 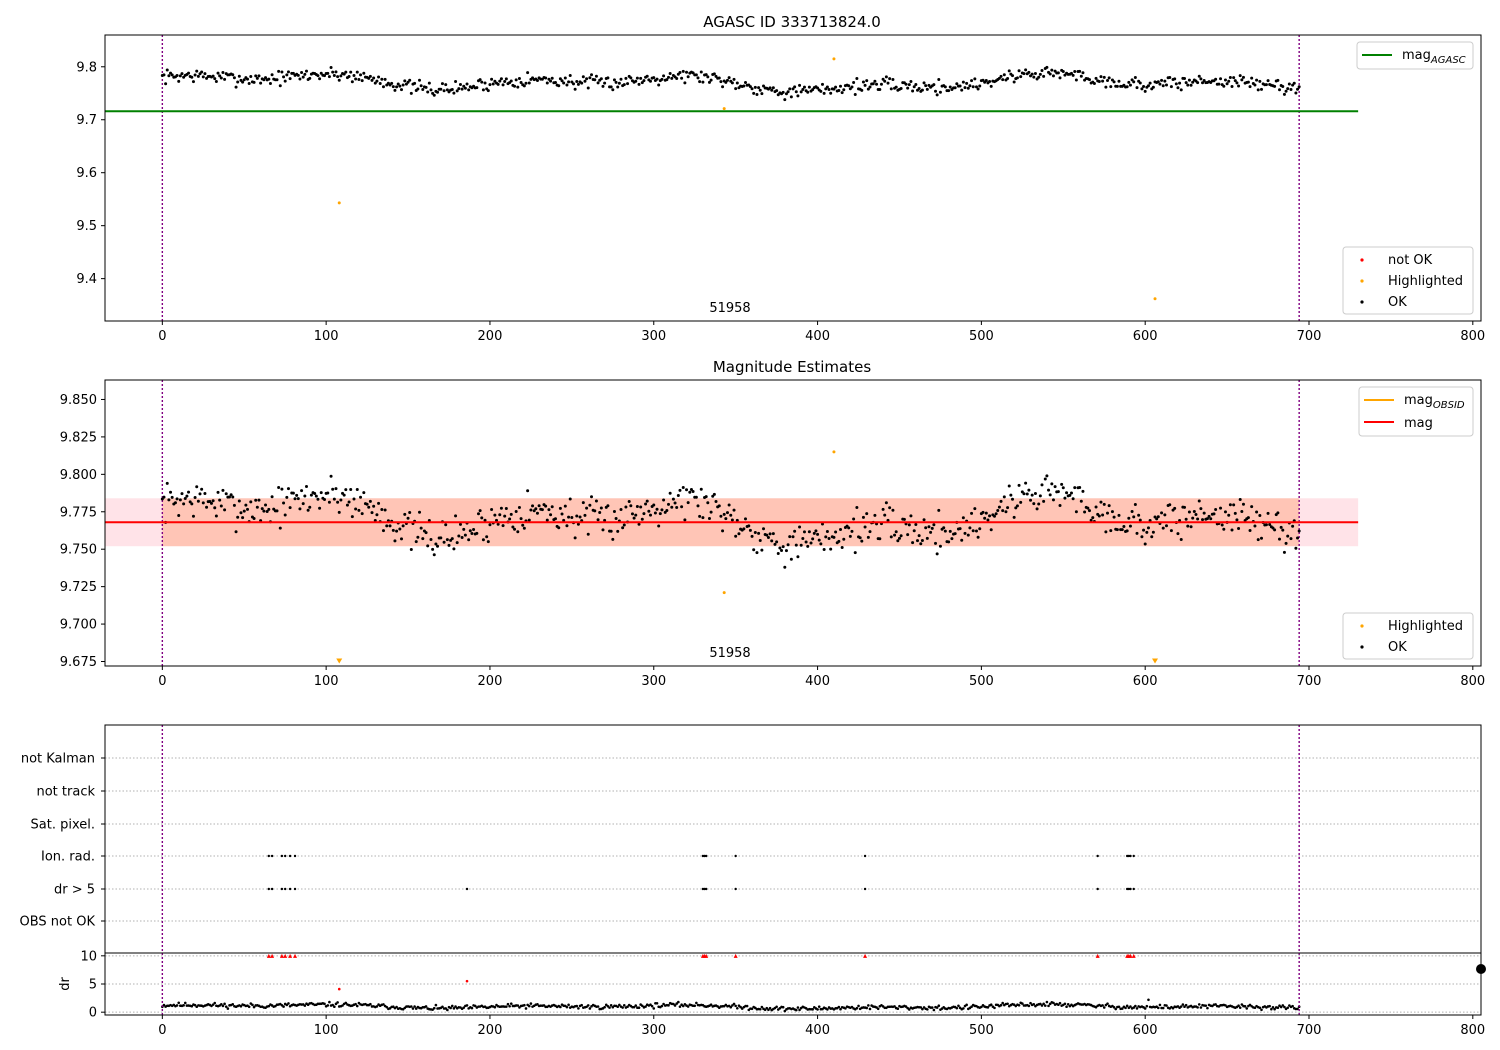 What do you see at coordinates (268, 955) in the screenshot?
I see `dr-clipped-marker` at bounding box center [268, 955].